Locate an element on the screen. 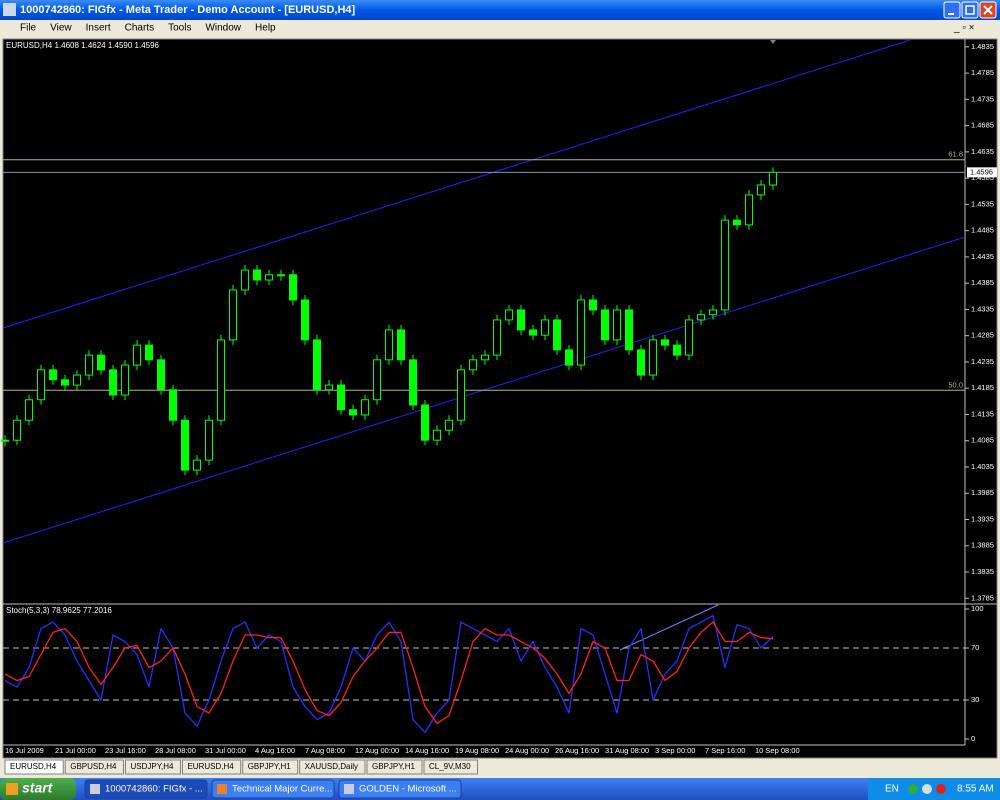 The width and height of the screenshot is (1000, 800). x-tick-label: 7 Sep 16:00 is located at coordinates (725, 750).